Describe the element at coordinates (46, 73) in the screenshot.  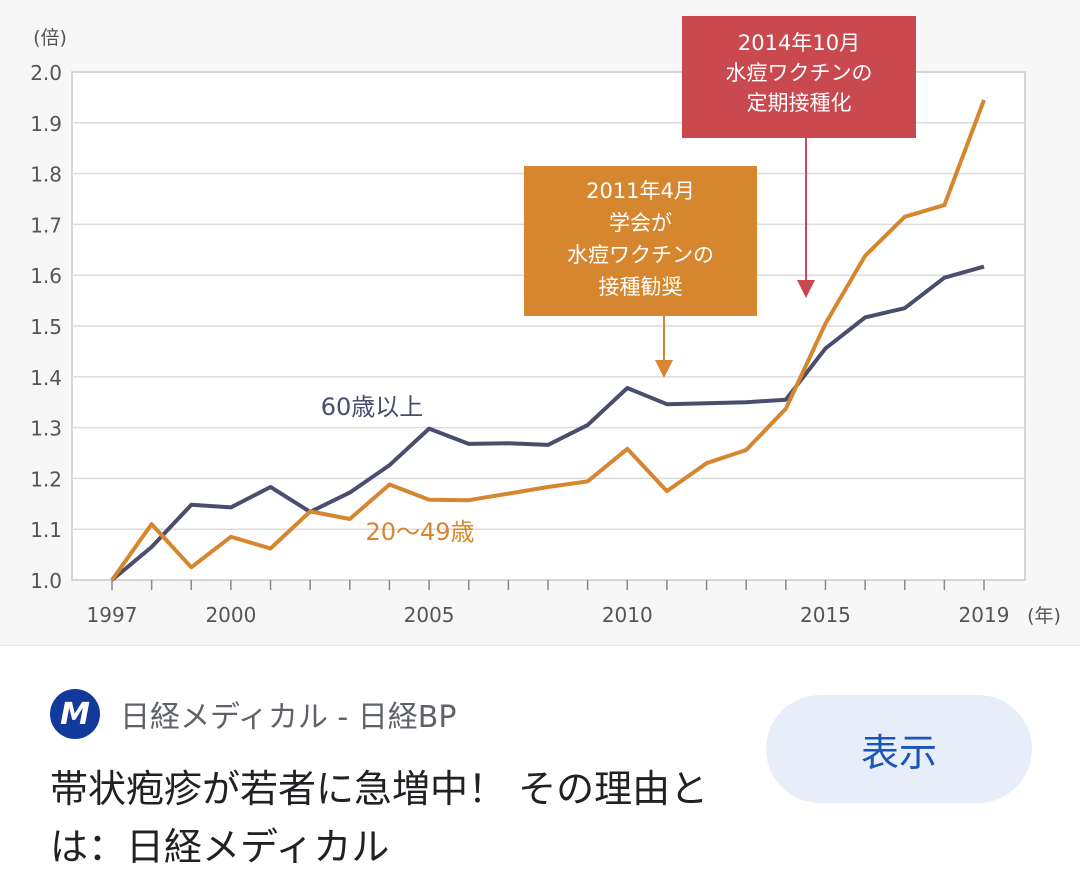
I see `y-tick-label: 2.0` at that location.